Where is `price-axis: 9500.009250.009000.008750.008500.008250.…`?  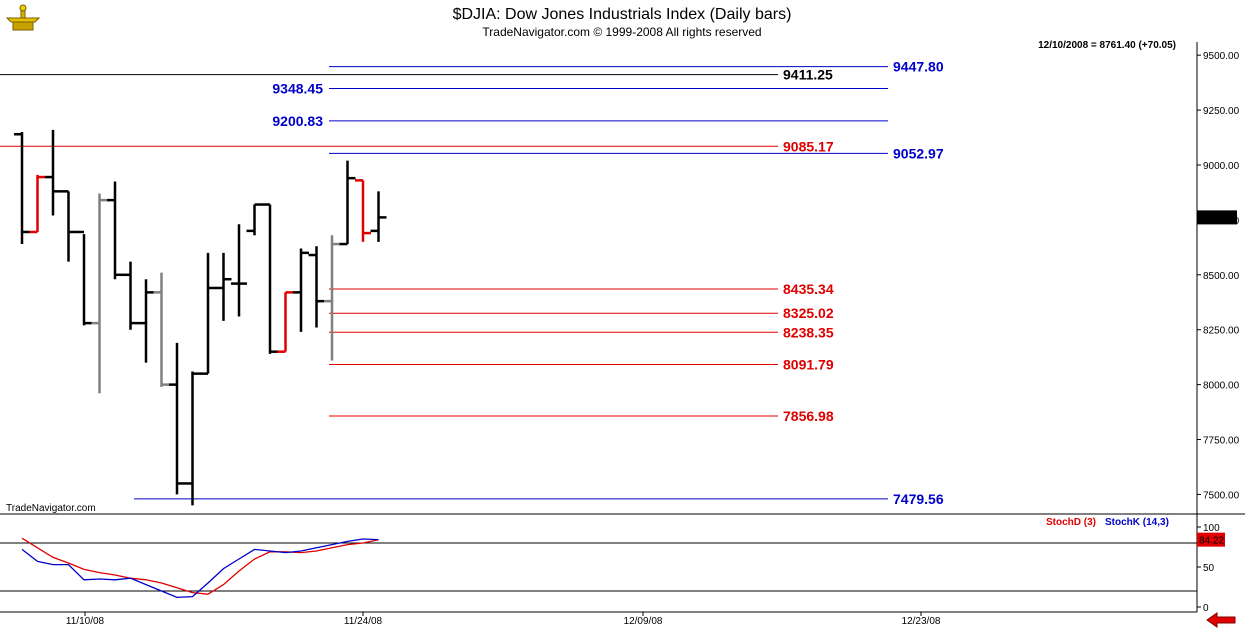 price-axis: 9500.009250.009000.008750.008500.008250.… is located at coordinates (1218, 276).